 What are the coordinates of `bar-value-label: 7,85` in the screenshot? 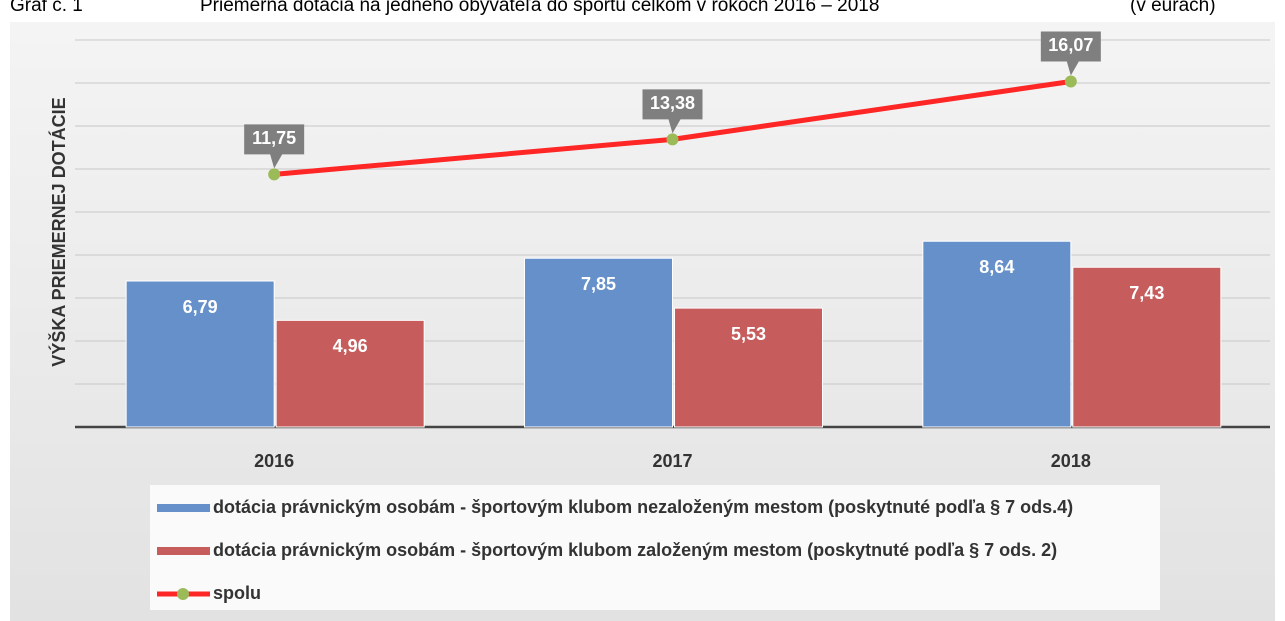 It's located at (598, 284).